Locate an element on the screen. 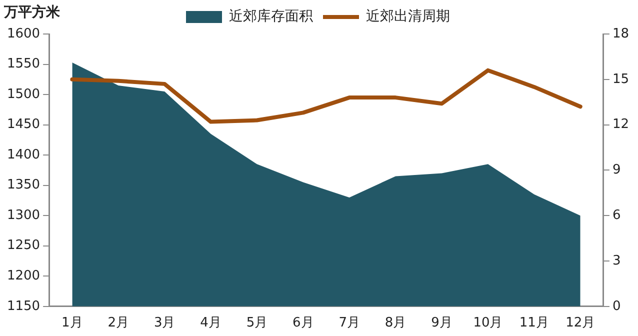 This screenshot has width=638, height=336. y-tick-label: 1300 is located at coordinates (23, 215).